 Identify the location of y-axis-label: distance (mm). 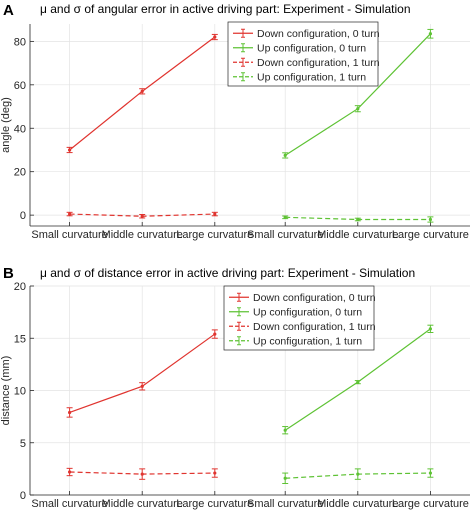
(6, 391).